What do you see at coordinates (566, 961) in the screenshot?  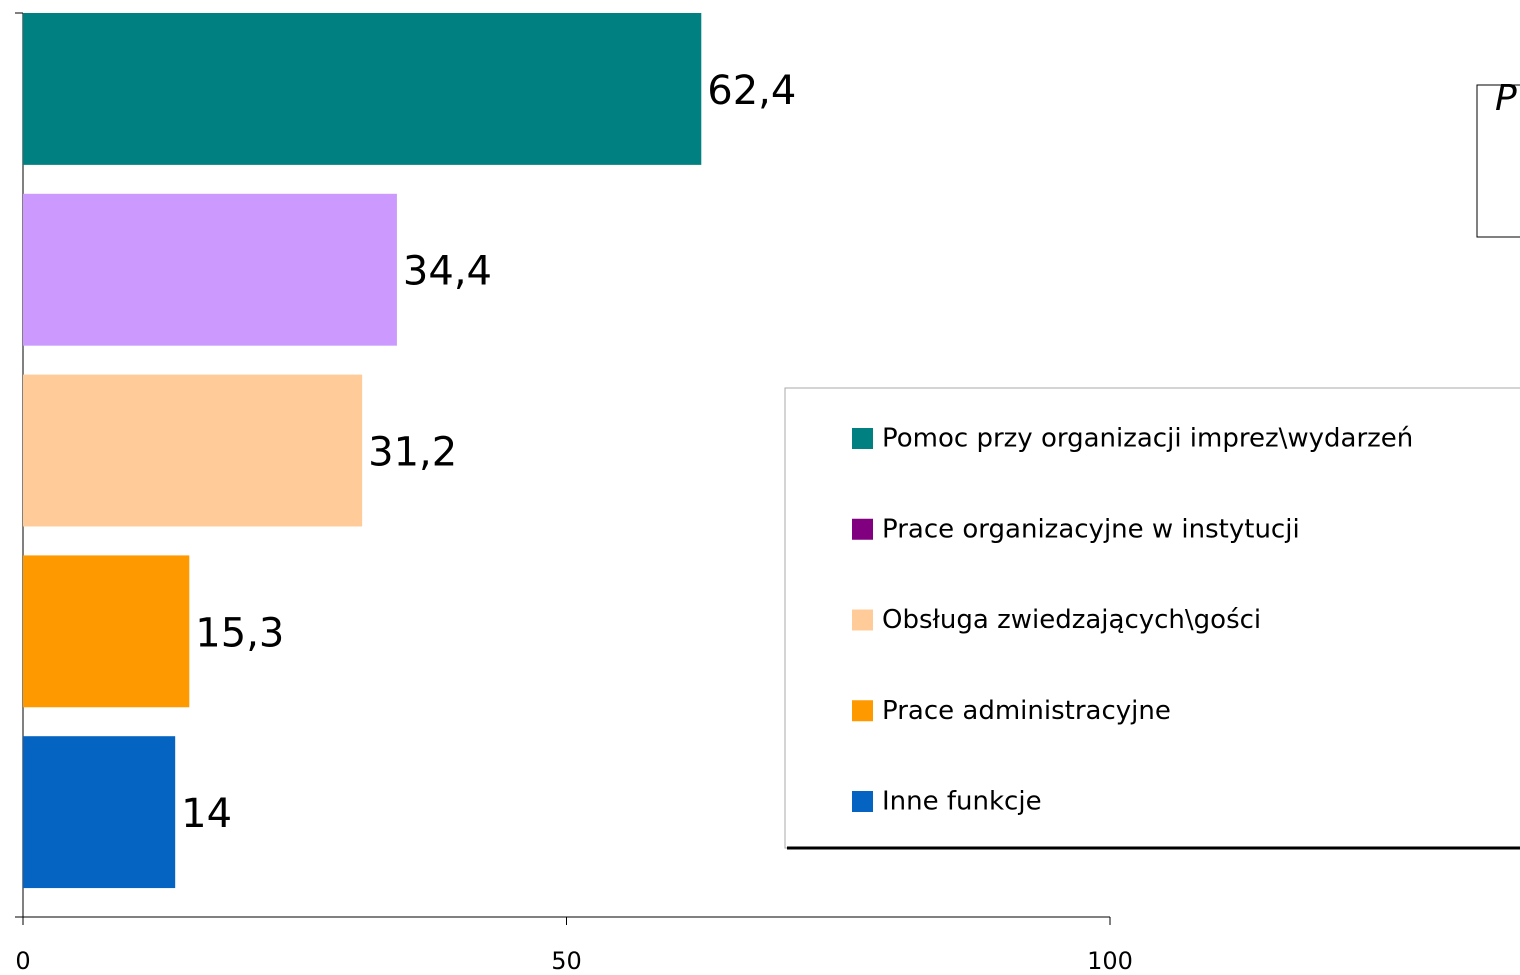 I see `x-tick-label: 50` at bounding box center [566, 961].